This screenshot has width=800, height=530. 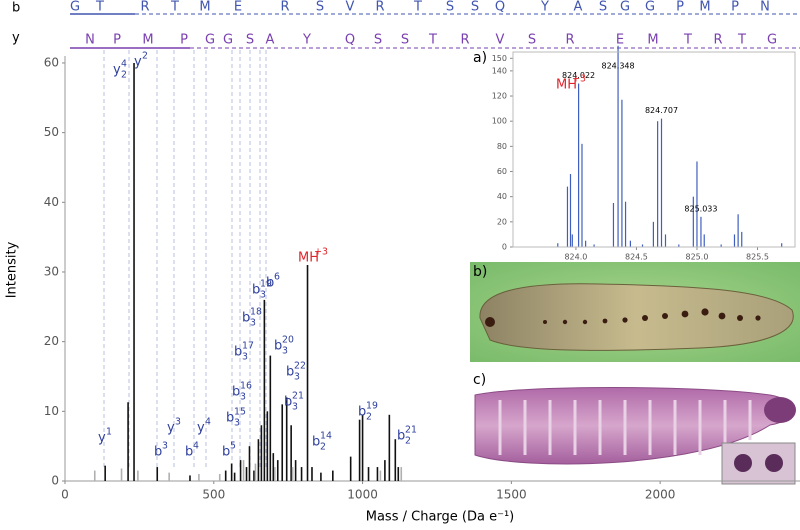 What do you see at coordinates (248, 346) in the screenshot?
I see `ion-sup: 17` at bounding box center [248, 346].